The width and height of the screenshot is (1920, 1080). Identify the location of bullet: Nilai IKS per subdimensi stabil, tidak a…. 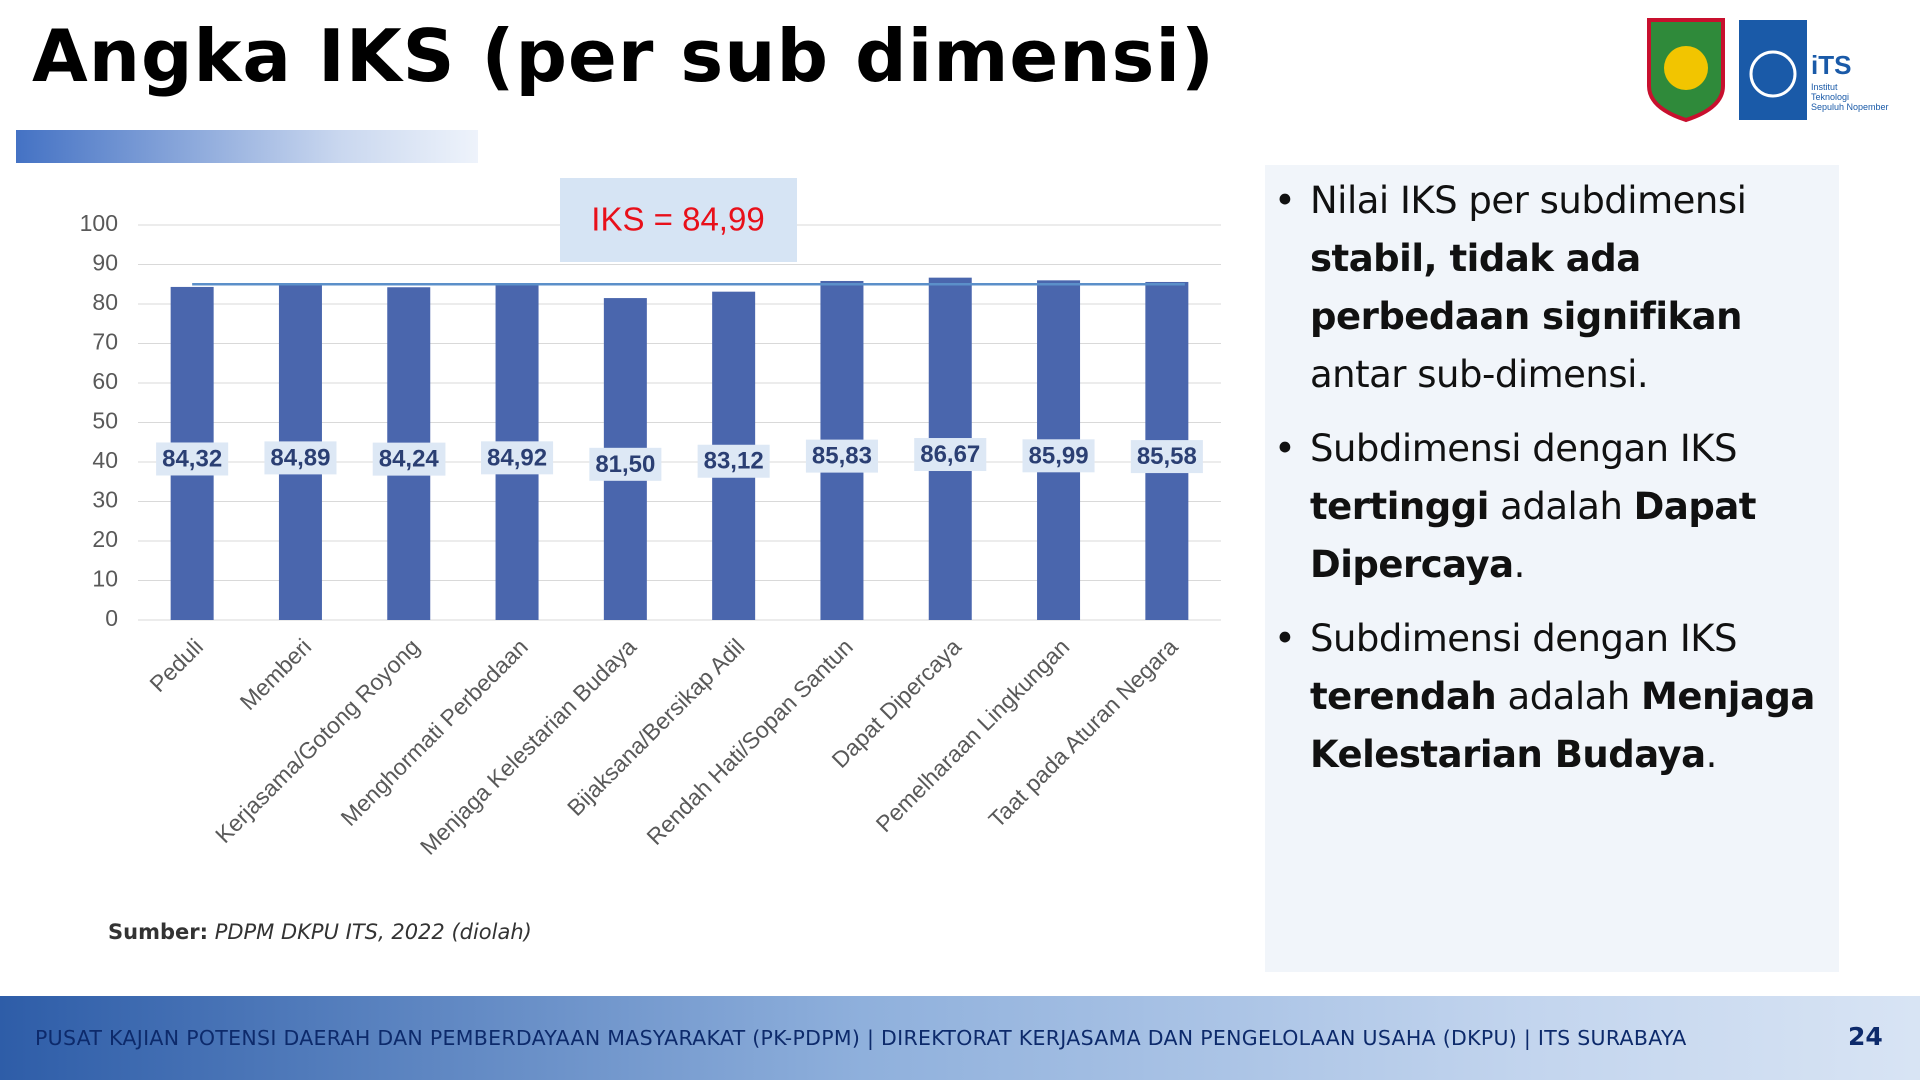
(1555, 288).